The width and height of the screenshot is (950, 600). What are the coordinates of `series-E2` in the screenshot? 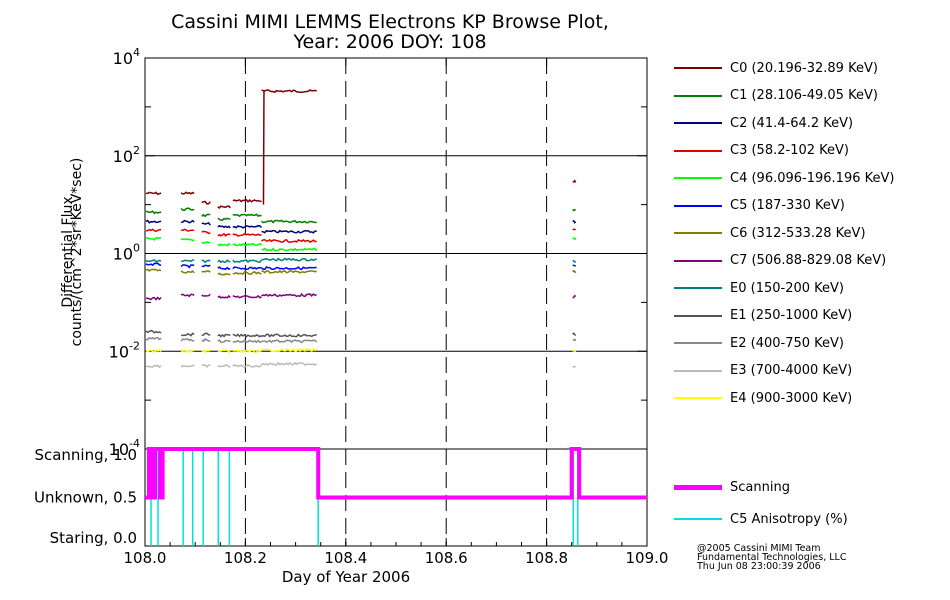 It's located at (361, 340).